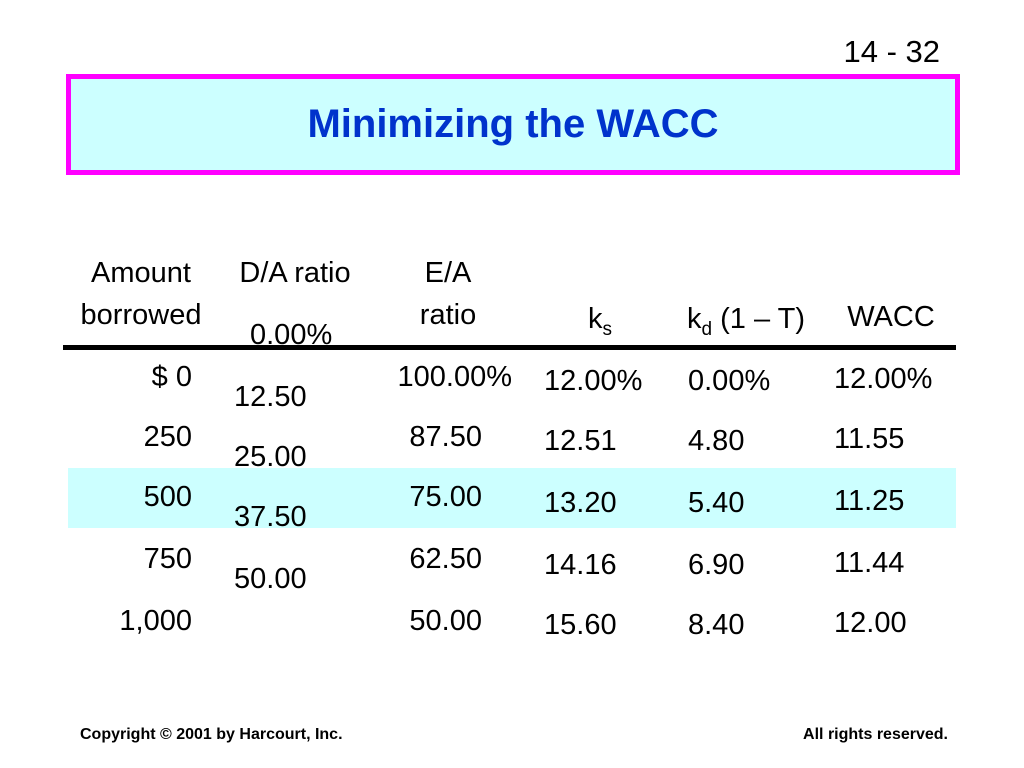 This screenshot has height=768, width=1024. I want to click on wacc-cell: 11.25, so click(869, 501).